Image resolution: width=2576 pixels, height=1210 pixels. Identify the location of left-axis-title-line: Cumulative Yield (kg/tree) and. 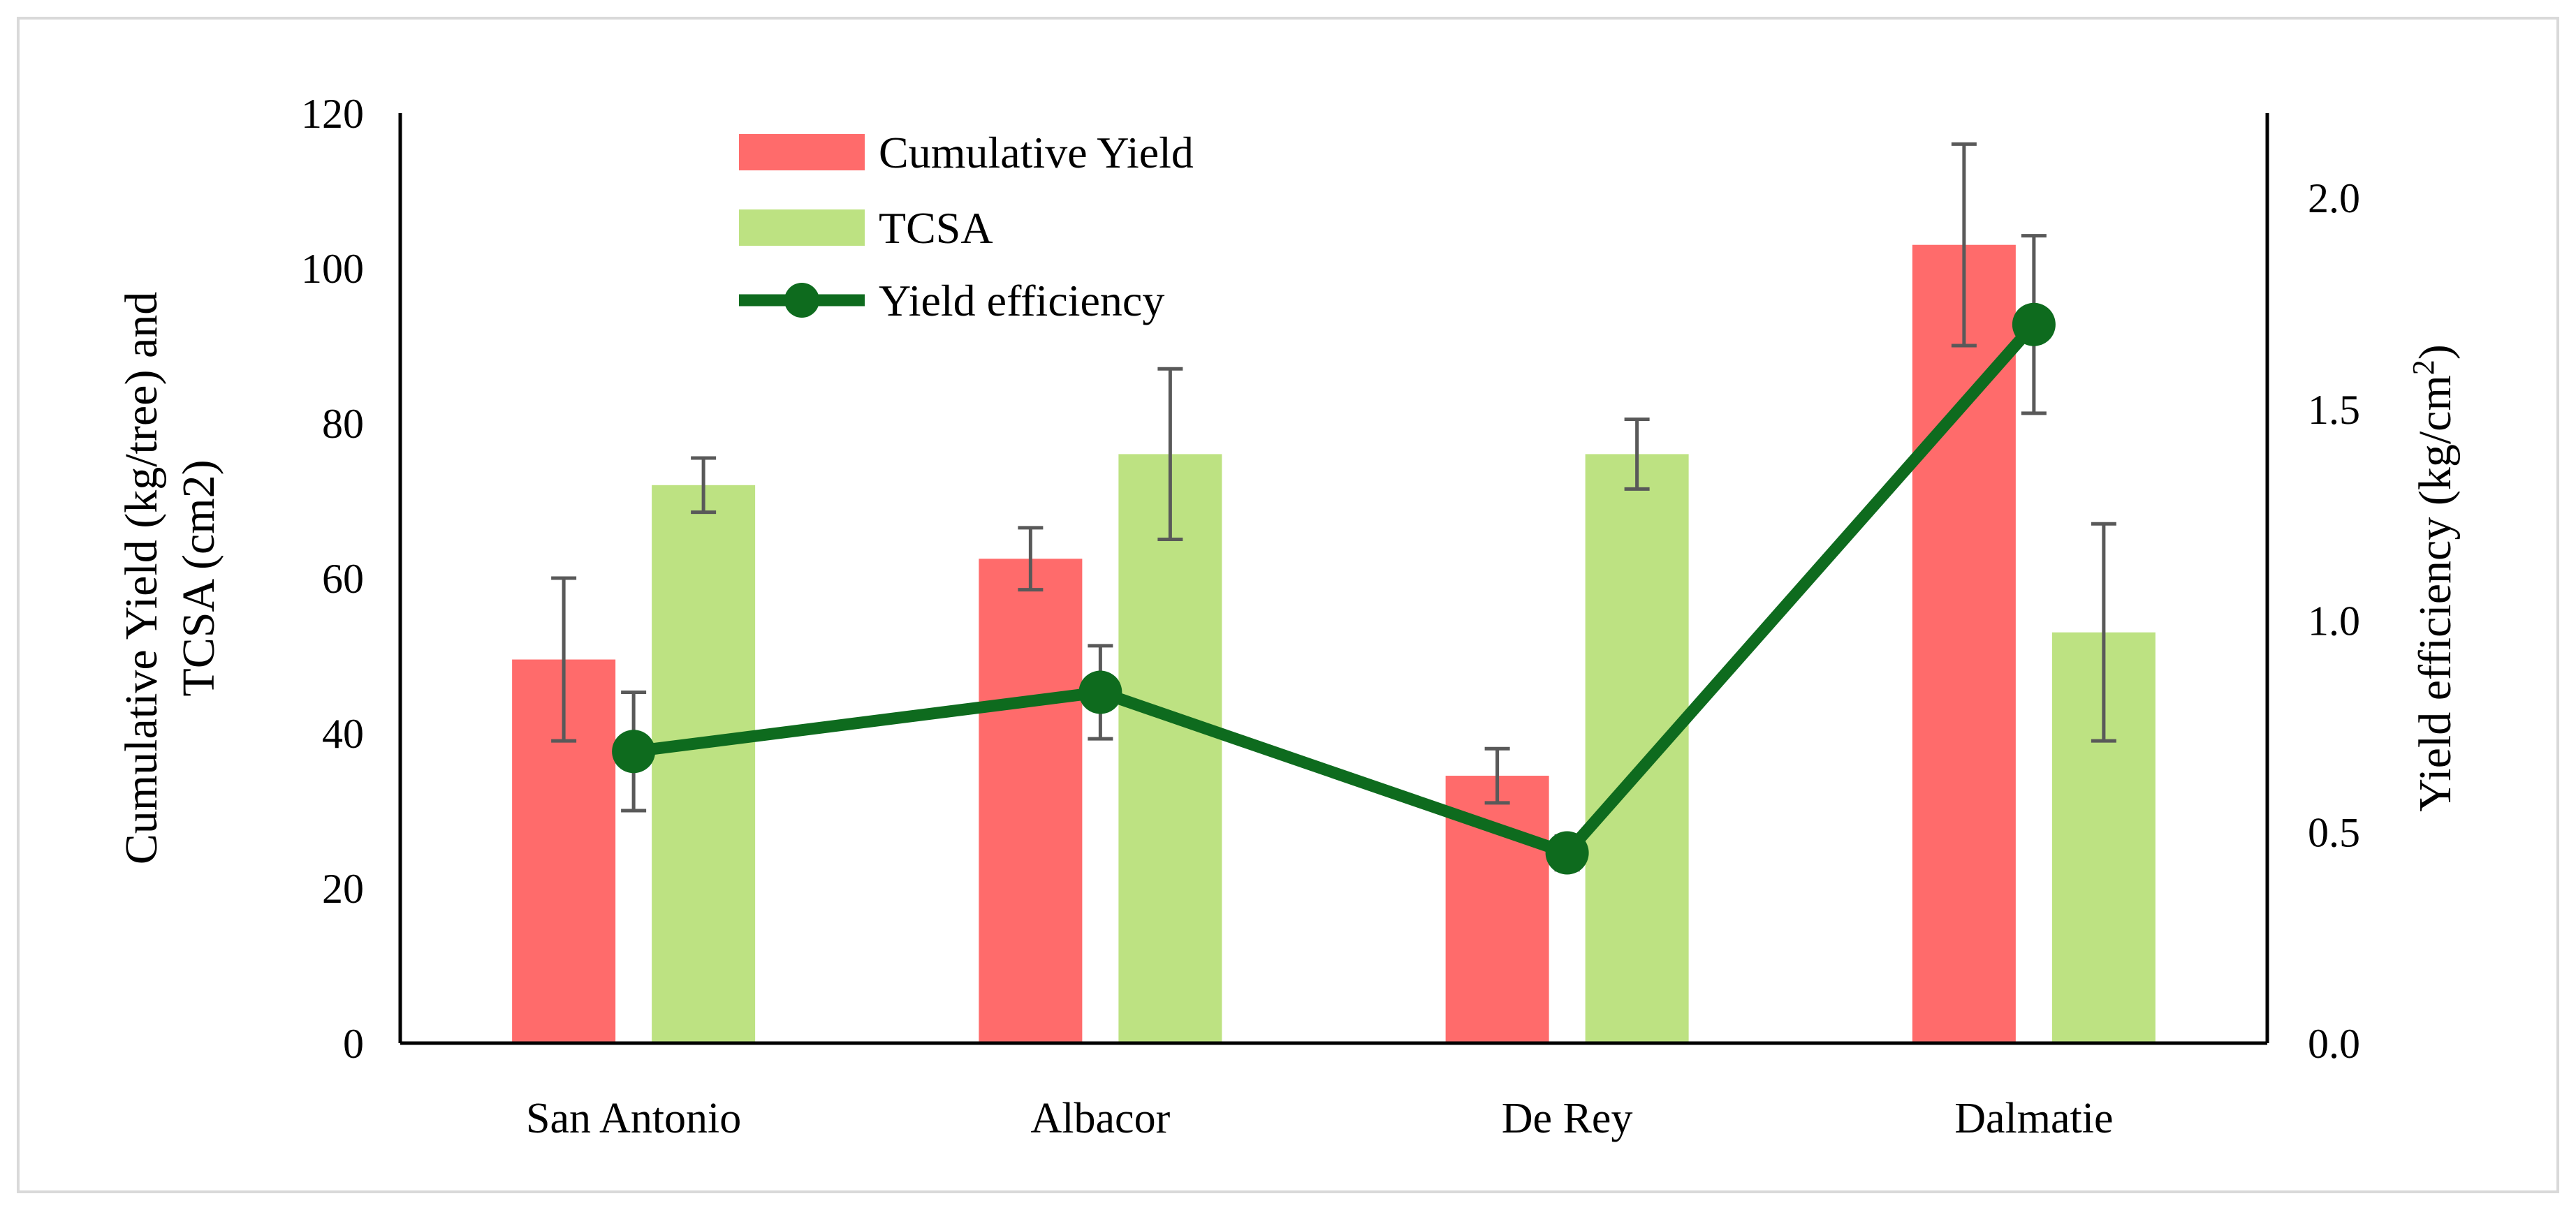
(141, 578).